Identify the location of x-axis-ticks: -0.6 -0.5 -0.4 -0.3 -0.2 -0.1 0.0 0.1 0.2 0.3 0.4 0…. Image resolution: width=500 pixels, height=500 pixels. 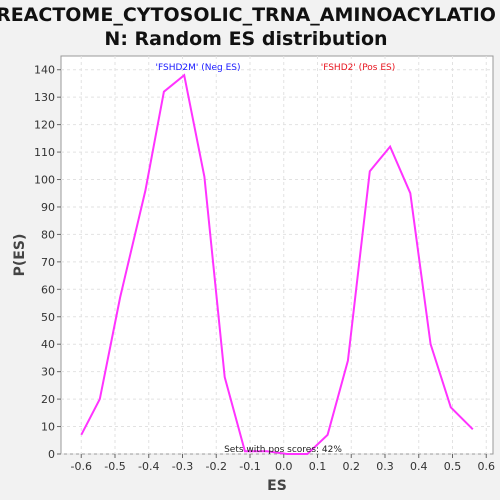
(283, 463).